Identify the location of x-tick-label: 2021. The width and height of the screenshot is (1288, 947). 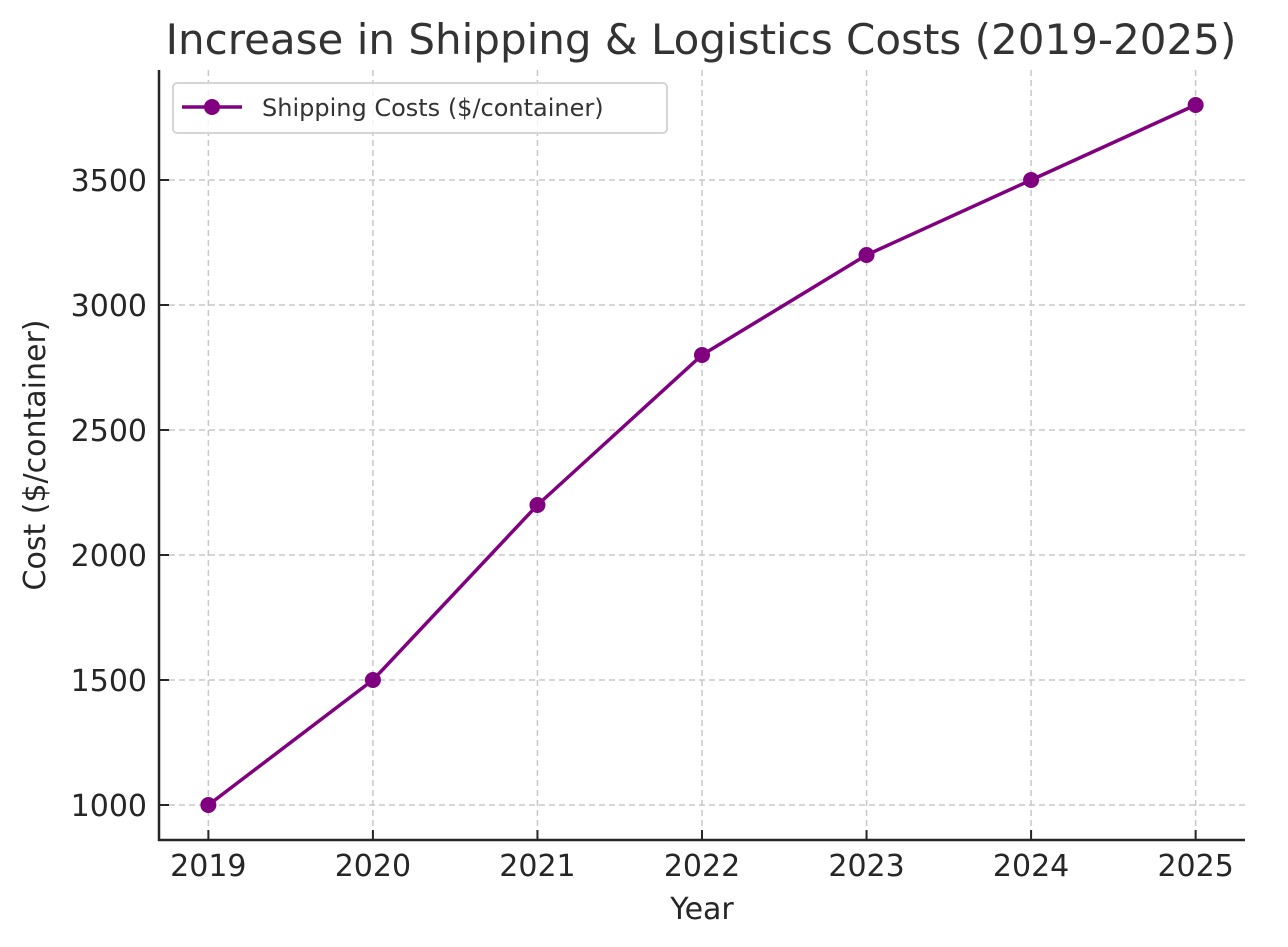
(537, 866).